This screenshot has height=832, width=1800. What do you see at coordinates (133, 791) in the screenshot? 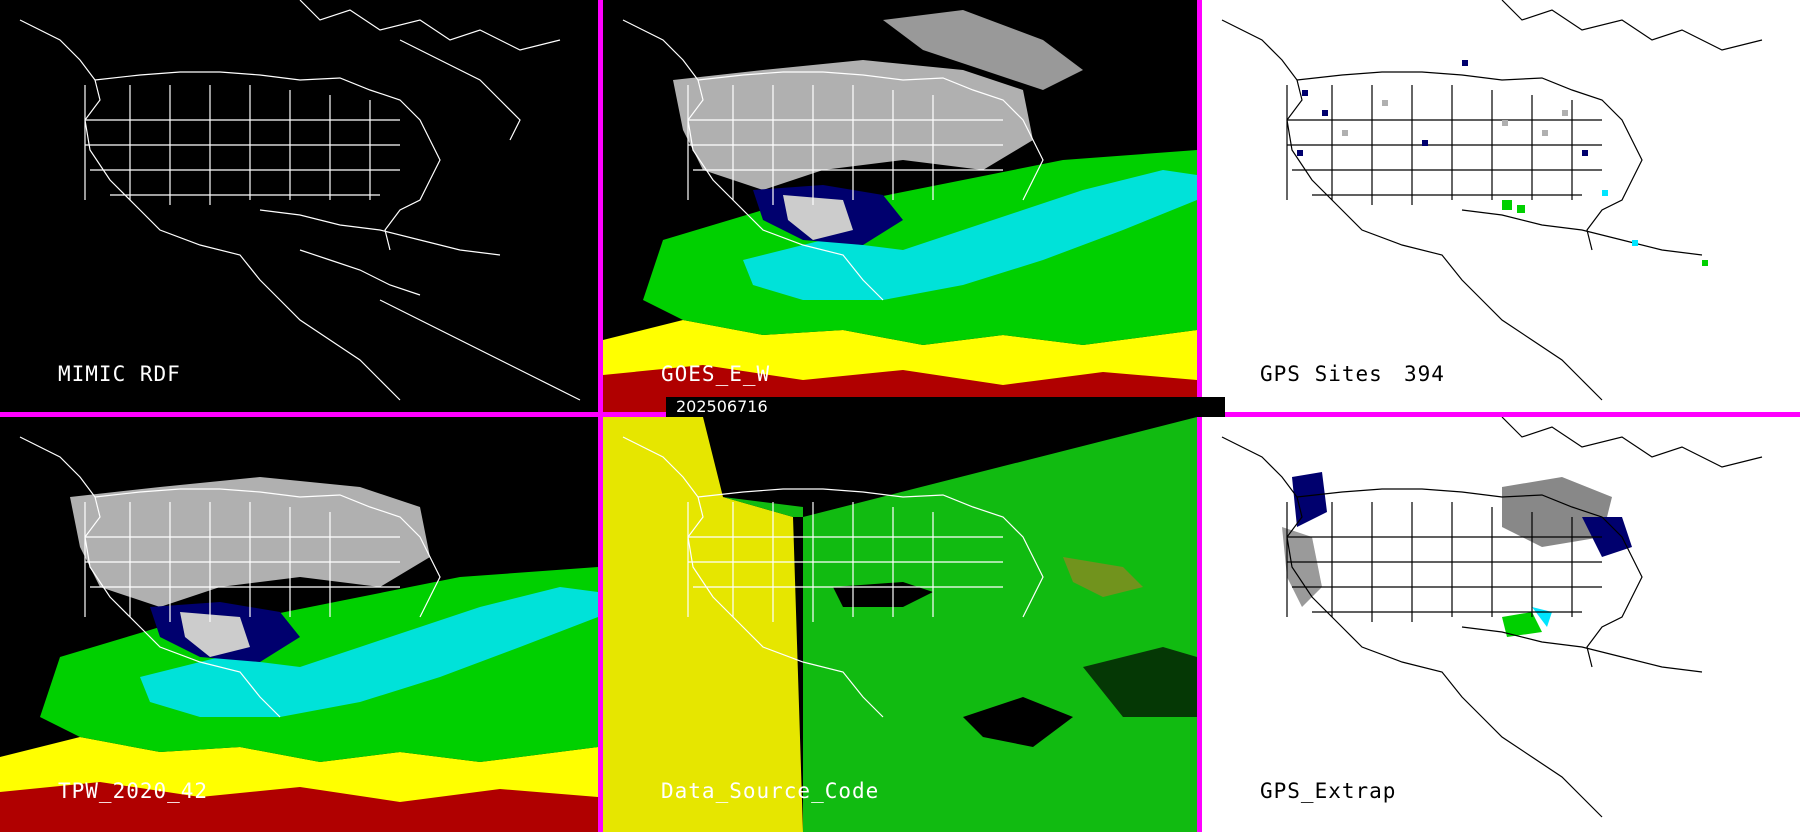
I see `panel-label: TPW_2020_42` at bounding box center [133, 791].